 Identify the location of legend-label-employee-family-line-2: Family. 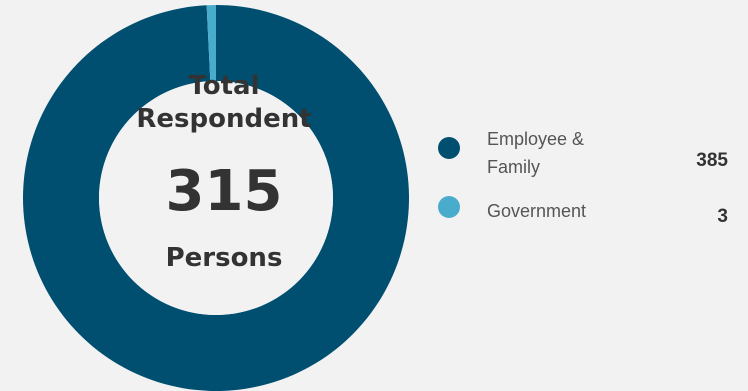
(513, 167).